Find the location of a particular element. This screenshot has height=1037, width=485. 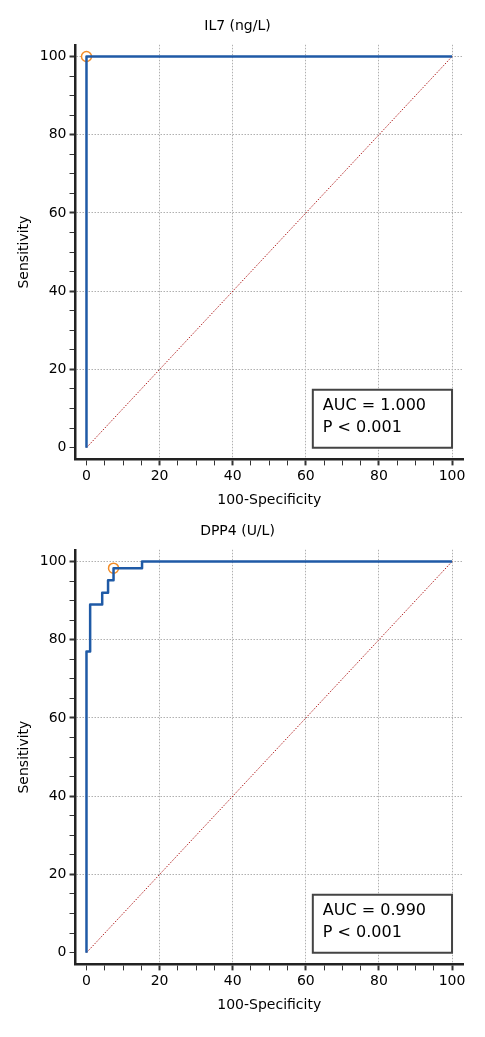

annotation: AUC = 1.000 is located at coordinates (374, 404).